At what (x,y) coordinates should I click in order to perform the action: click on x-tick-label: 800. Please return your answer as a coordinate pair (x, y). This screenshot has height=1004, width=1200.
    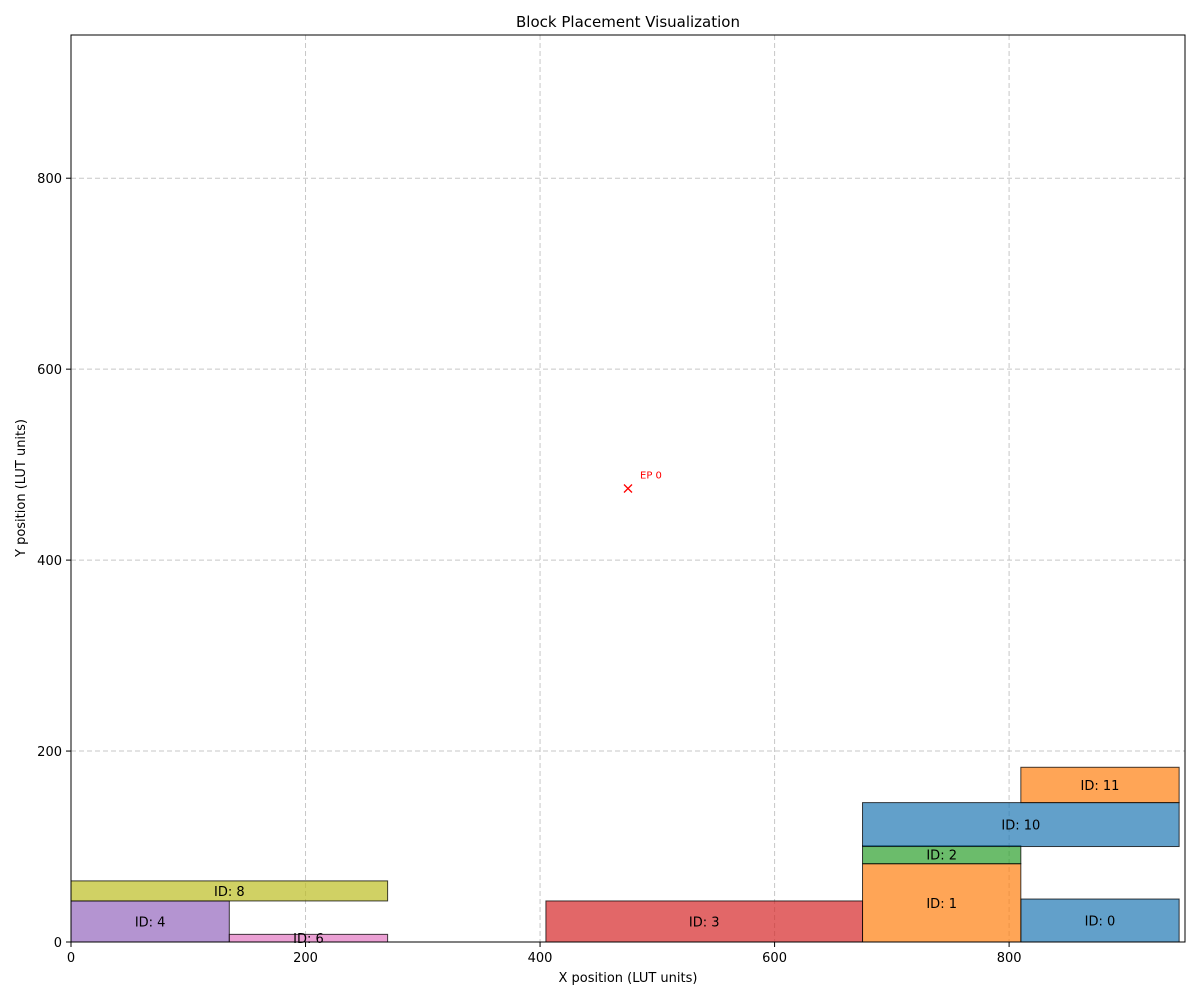
    Looking at the image, I should click on (1009, 958).